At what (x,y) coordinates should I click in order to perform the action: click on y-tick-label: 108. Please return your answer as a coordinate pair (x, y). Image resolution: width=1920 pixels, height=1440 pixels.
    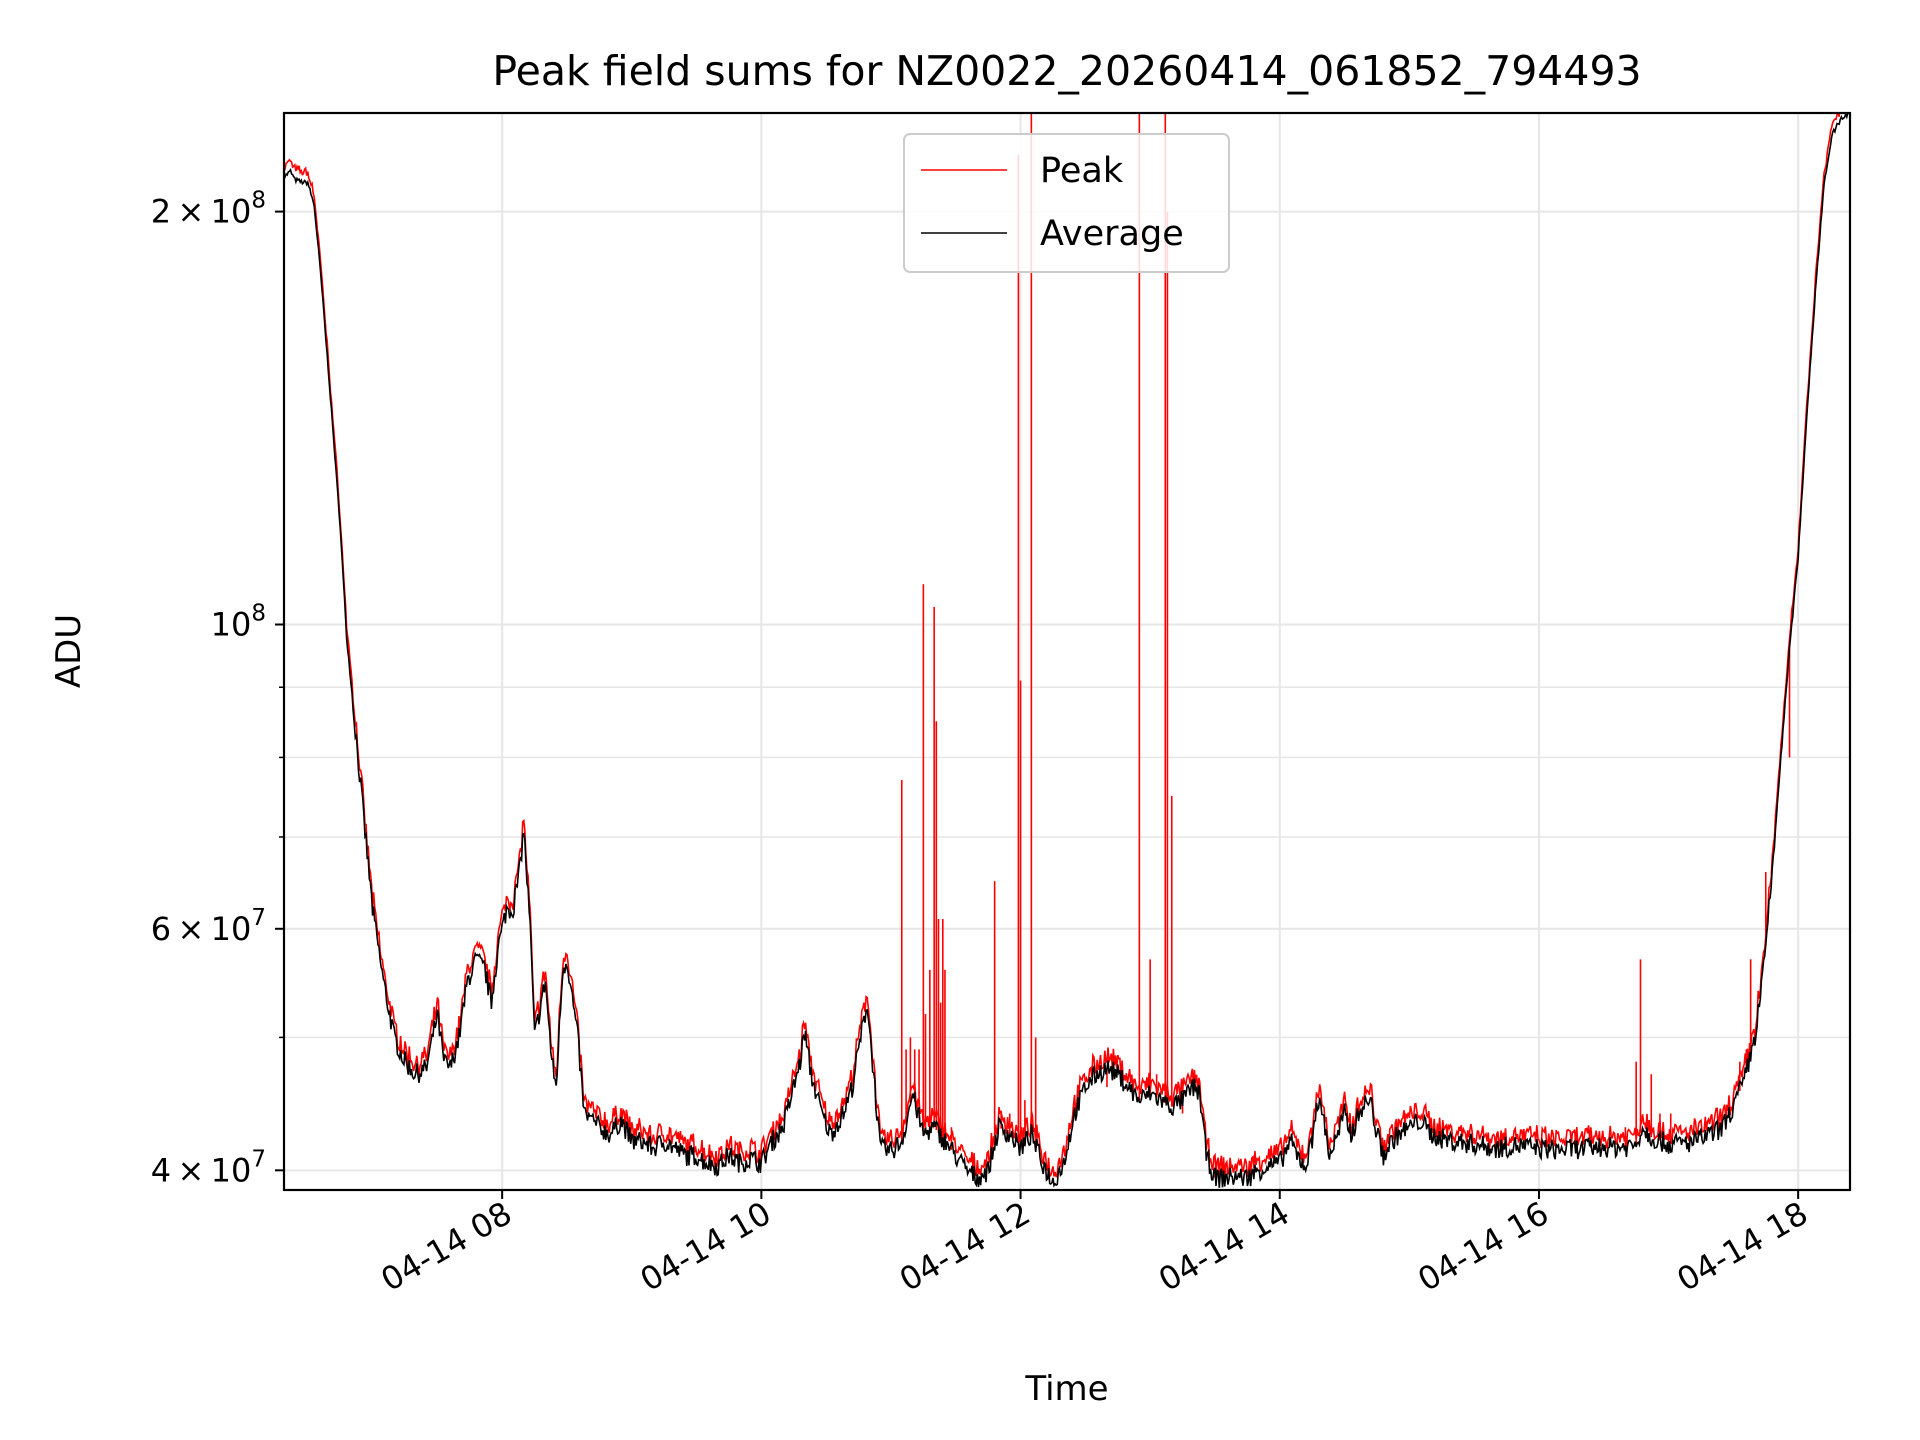
    Looking at the image, I should click on (238, 621).